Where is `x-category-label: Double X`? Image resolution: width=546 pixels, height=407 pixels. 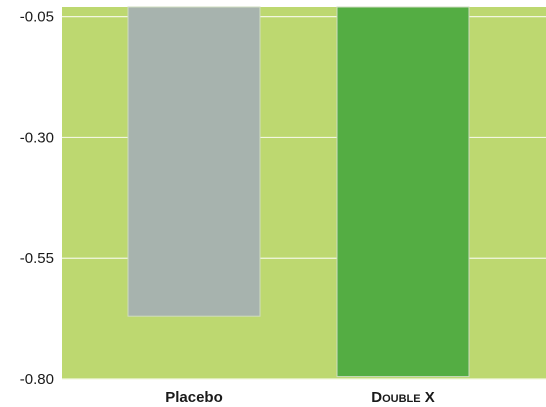
x-category-label: Double X is located at coordinates (403, 397).